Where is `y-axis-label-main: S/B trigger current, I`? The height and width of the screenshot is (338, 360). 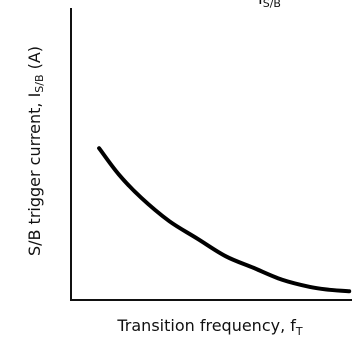 y-axis-label-main: S/B trigger current, I is located at coordinates (34, 174).